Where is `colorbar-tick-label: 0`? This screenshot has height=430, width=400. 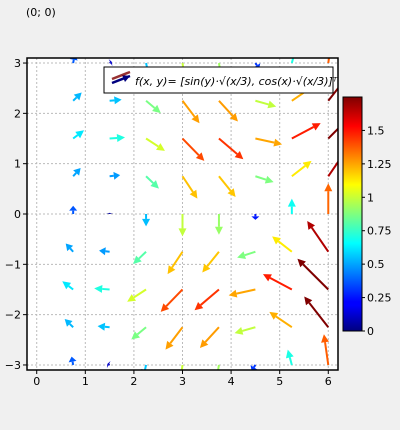
colorbar-tick-label: 0 is located at coordinates (370, 331).